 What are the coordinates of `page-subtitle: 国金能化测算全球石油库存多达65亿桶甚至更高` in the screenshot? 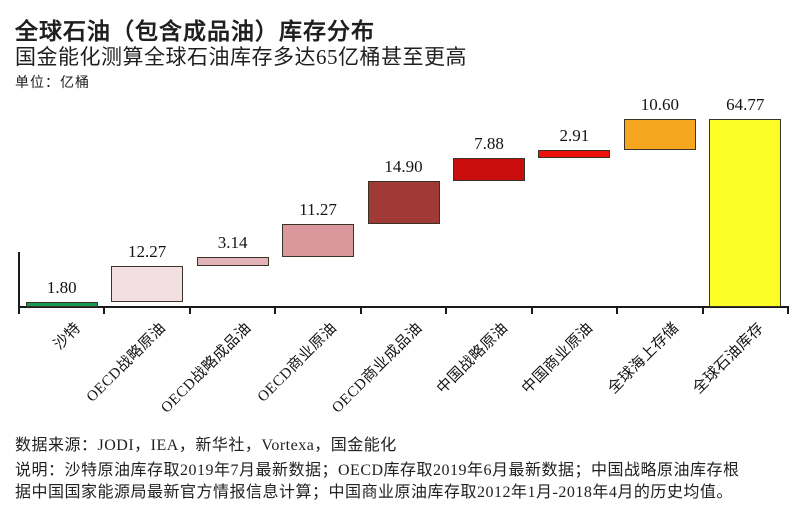 It's located at (241, 57).